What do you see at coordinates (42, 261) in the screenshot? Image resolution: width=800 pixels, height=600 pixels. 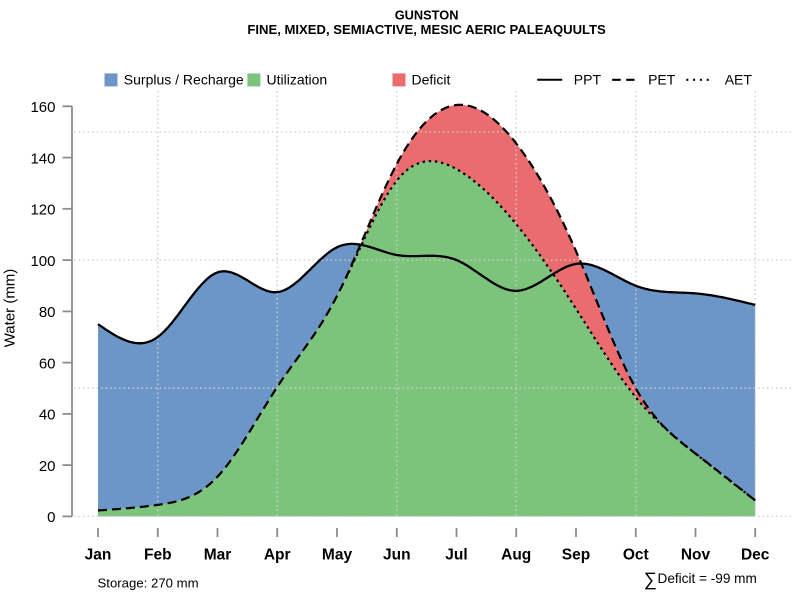 I see `svg-text: 100` at bounding box center [42, 261].